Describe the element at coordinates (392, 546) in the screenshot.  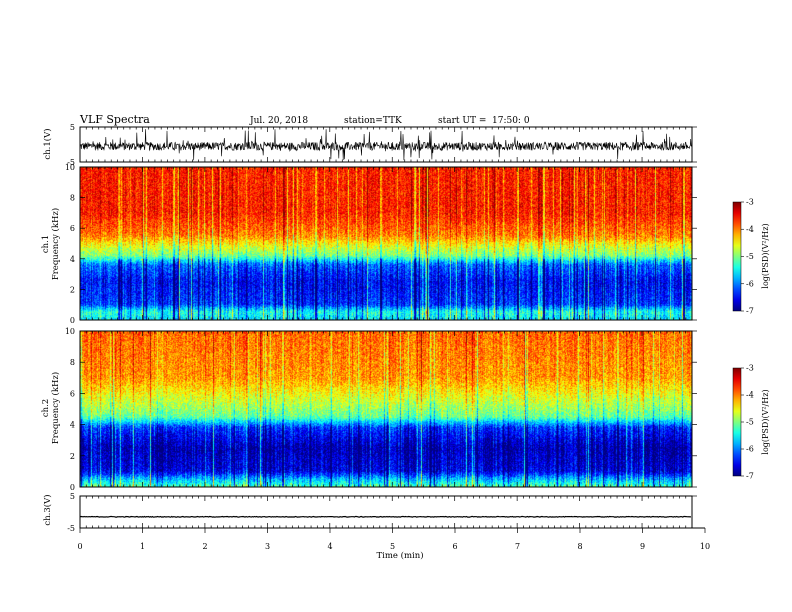
I see `x-tick-label: 5` at that location.